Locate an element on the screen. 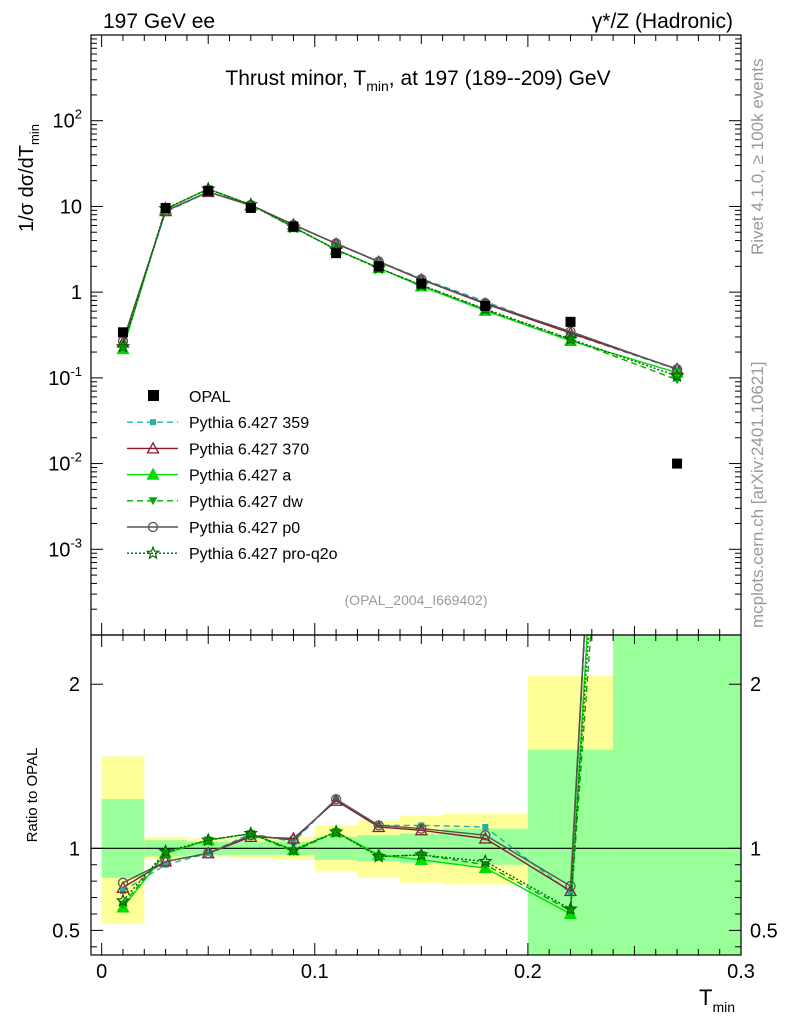  main-ytick-label: 10⁻¹ is located at coordinates (65, 377).